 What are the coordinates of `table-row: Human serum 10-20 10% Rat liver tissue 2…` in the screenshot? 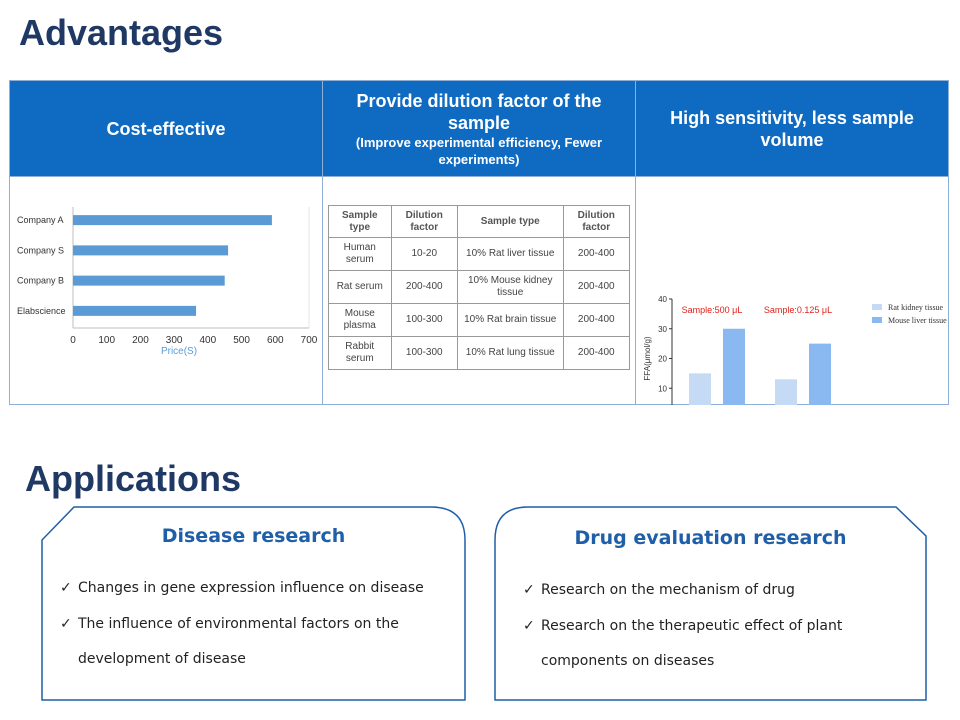 It's located at (479, 254).